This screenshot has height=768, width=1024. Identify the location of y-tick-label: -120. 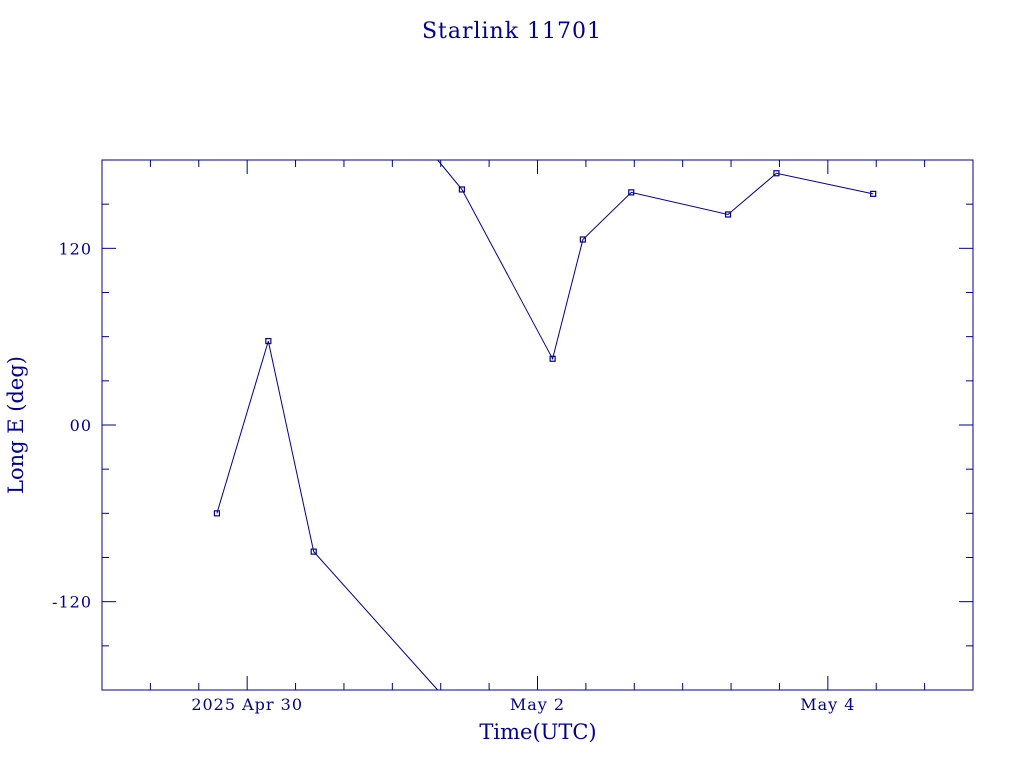
(72, 602).